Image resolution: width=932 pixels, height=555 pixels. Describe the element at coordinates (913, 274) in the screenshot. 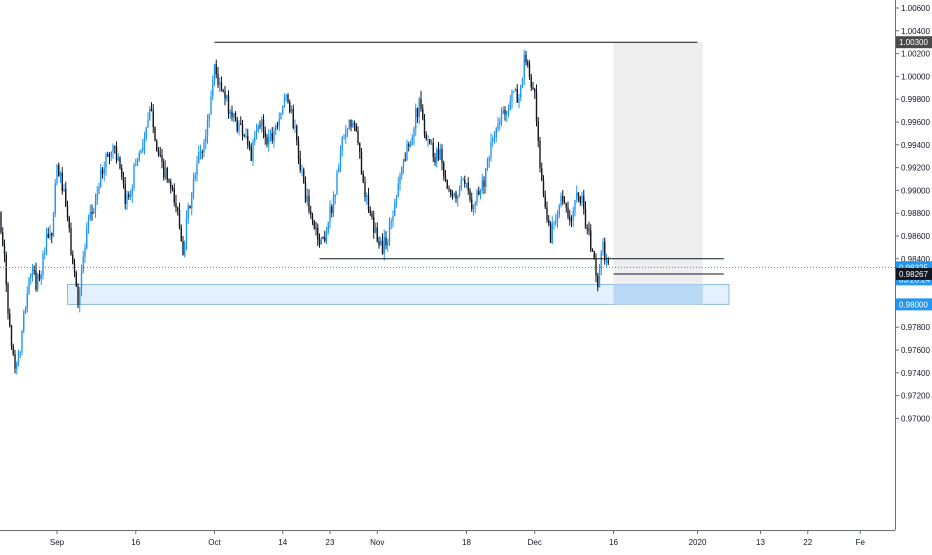

I see `price-tag-label: 0.98267` at that location.